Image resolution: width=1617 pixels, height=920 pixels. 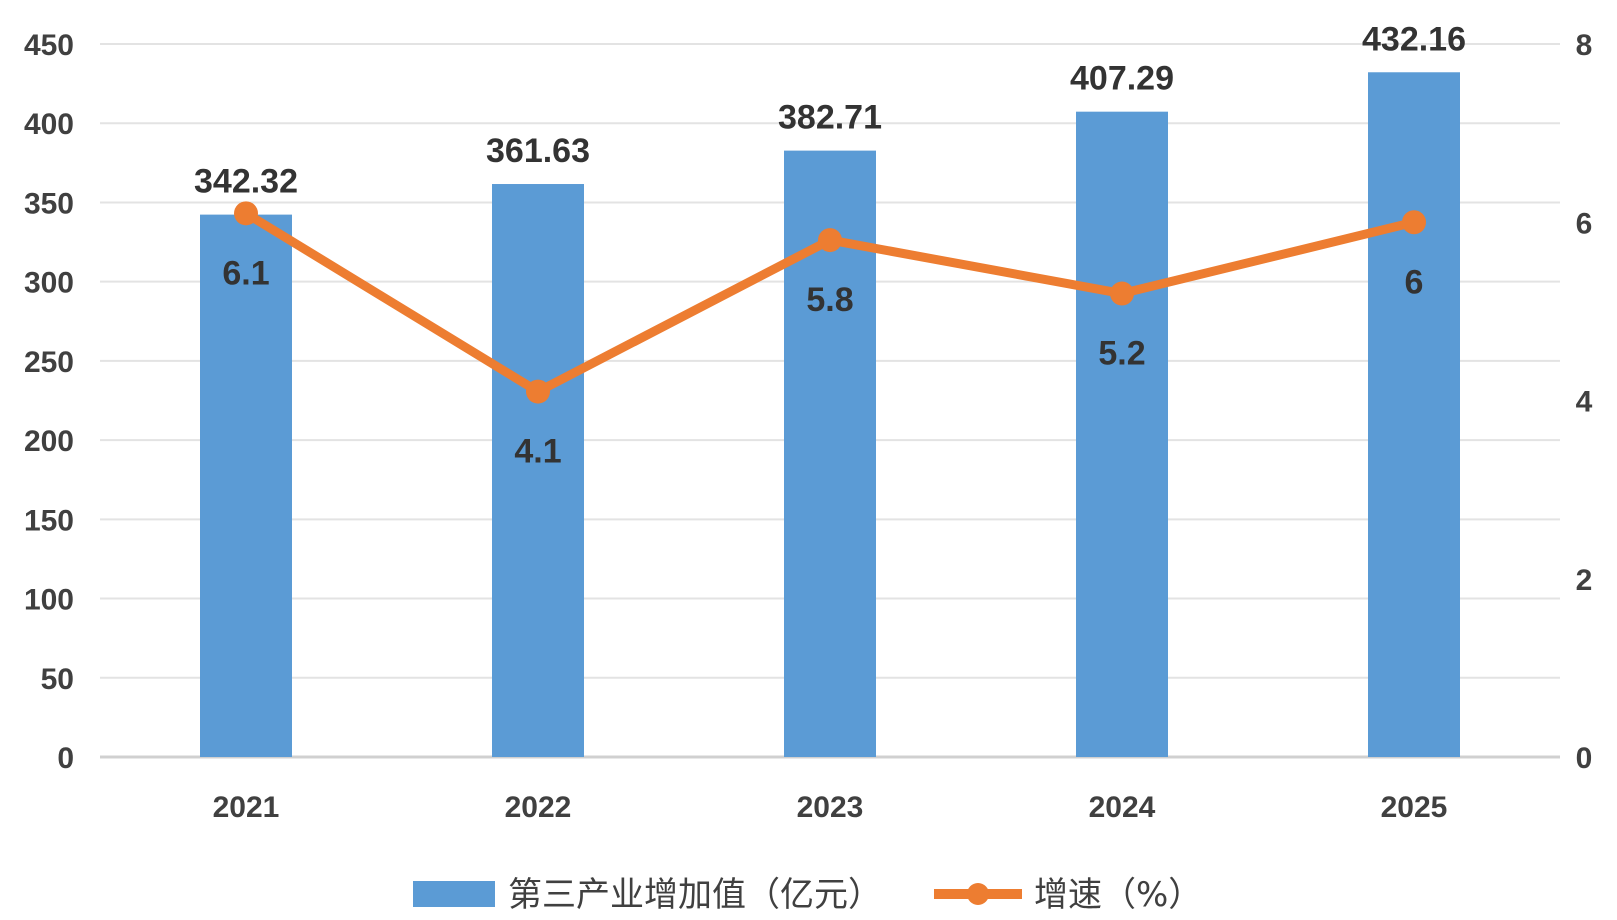 I want to click on legend-marker-line, so click(x=978, y=894).